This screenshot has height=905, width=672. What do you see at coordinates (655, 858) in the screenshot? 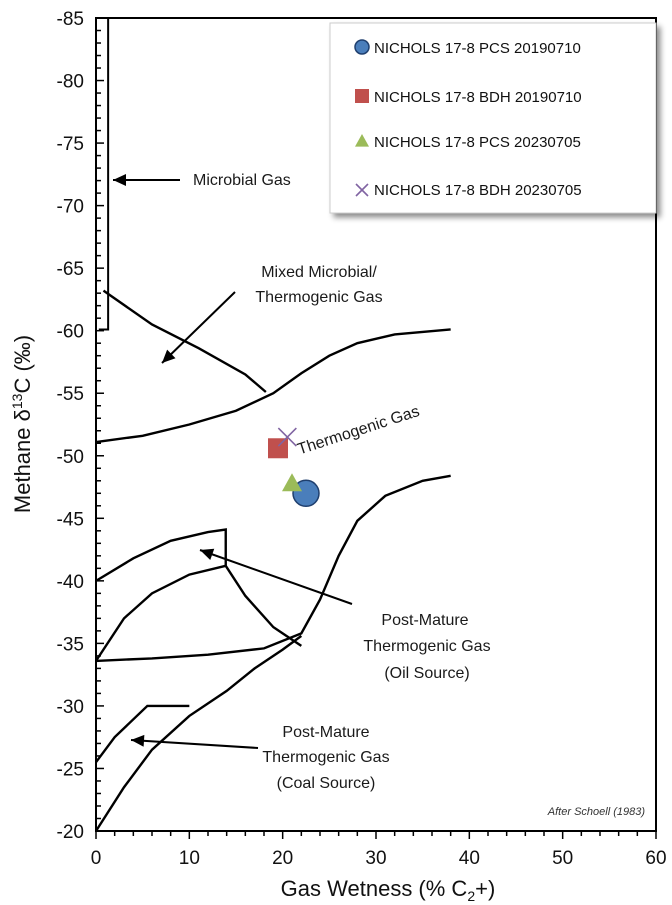
I see `x-tick-label: 60` at bounding box center [655, 858].